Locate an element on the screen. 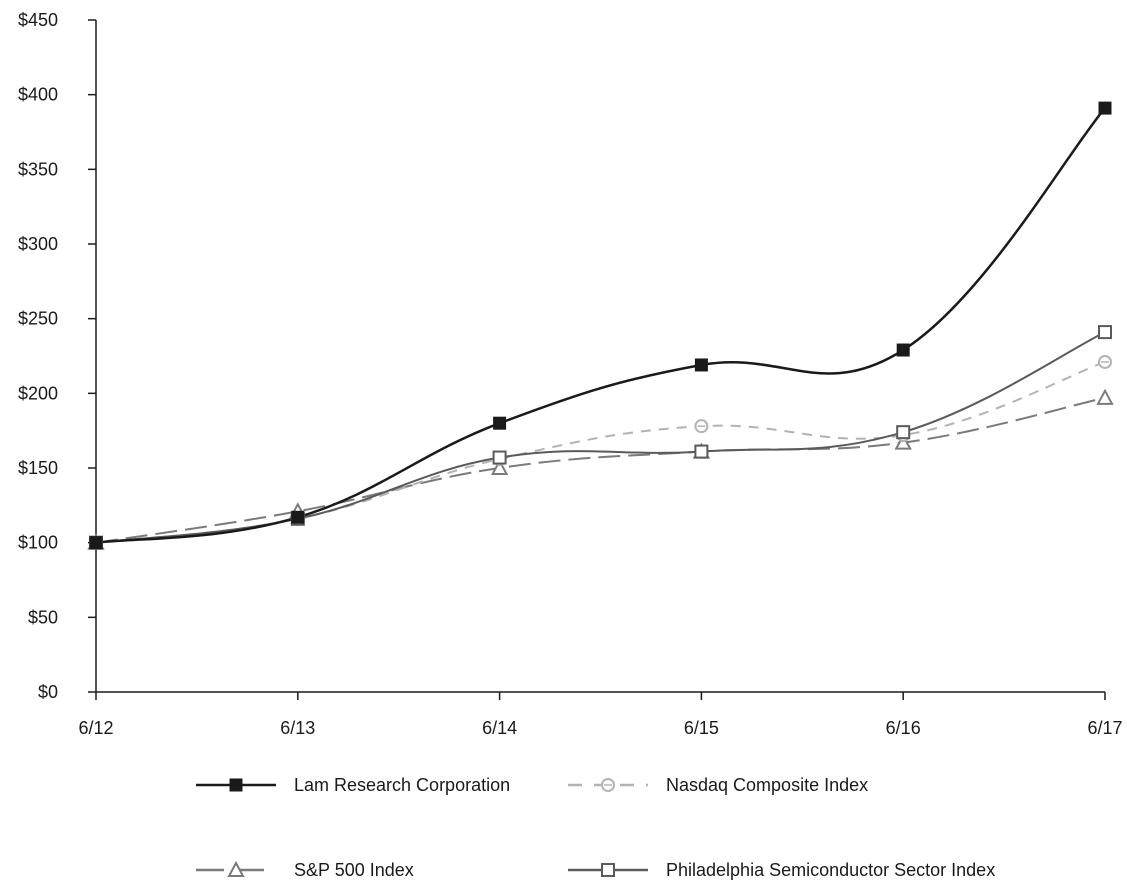  legend-label: S&P 500 Index is located at coordinates (354, 870).